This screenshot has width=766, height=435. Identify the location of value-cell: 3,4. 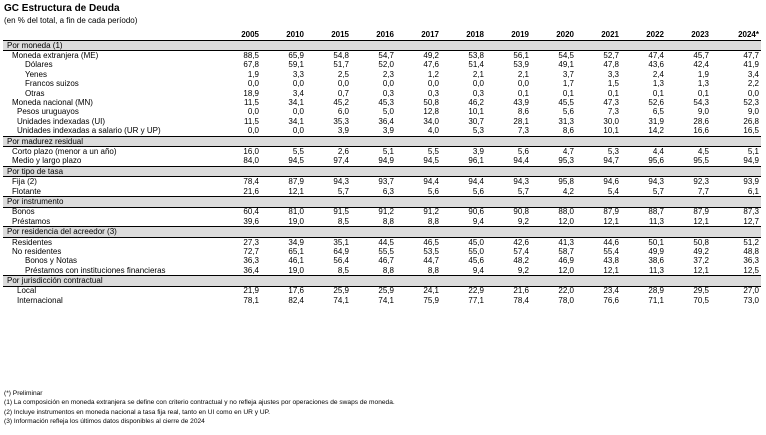
(298, 93).